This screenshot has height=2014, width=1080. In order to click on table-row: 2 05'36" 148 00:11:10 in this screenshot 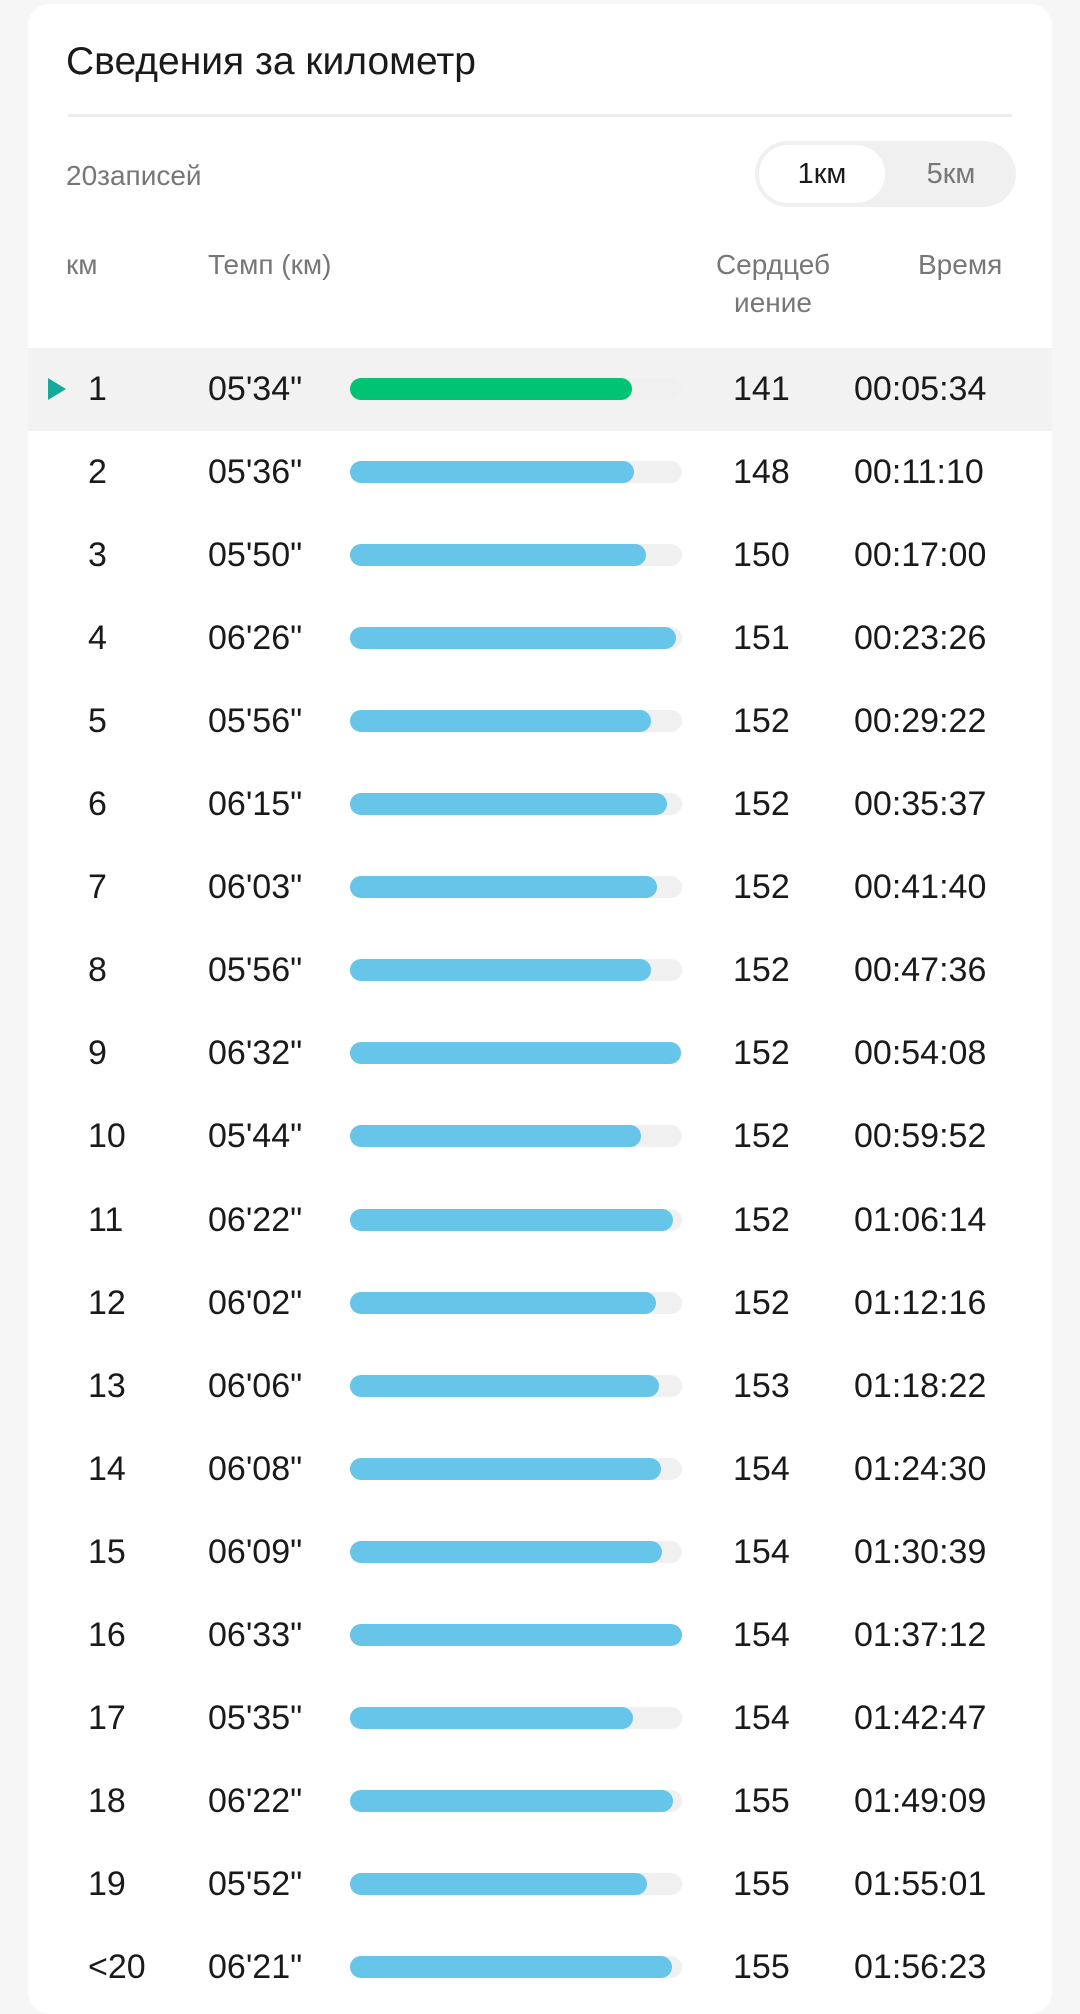, I will do `click(540, 472)`.